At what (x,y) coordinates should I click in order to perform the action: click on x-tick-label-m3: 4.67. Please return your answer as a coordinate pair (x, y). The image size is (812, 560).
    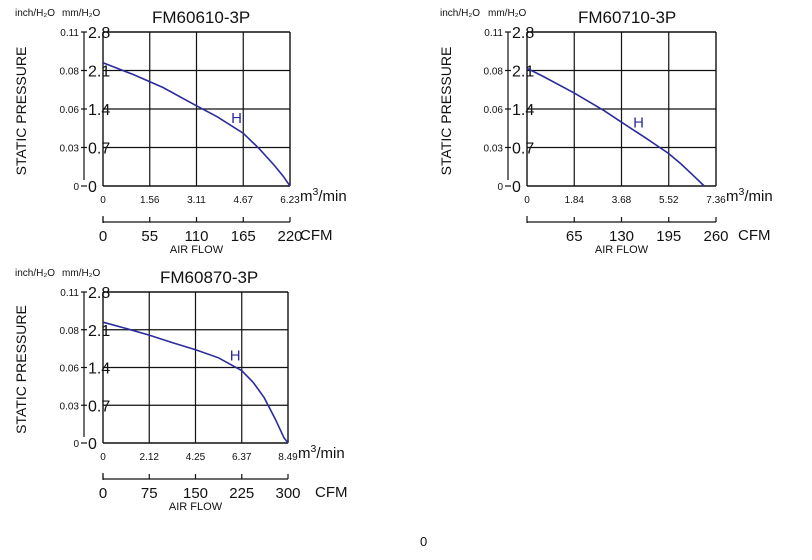
    Looking at the image, I should click on (244, 200).